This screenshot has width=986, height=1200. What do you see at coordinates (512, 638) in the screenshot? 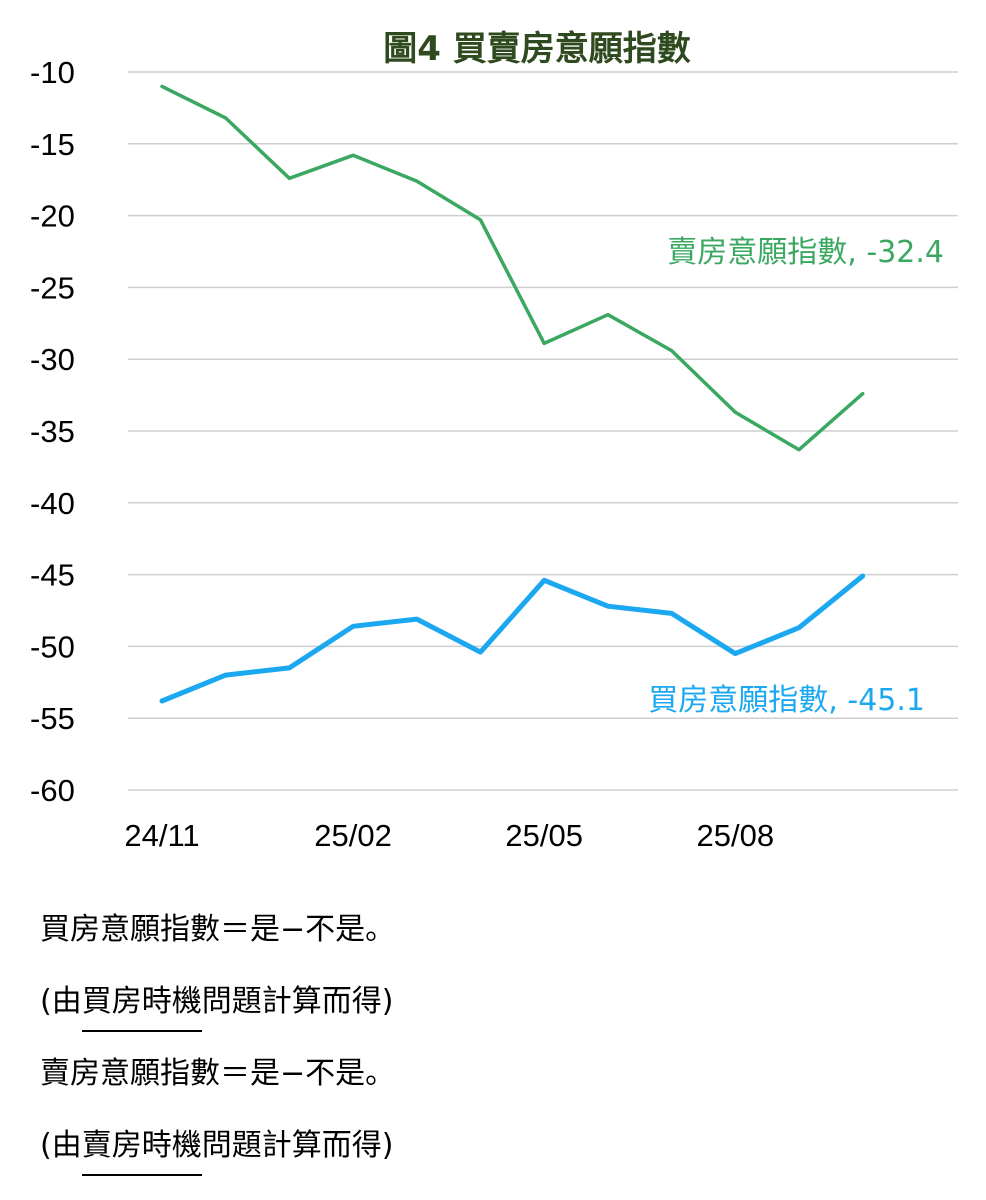
I see `series-line` at bounding box center [512, 638].